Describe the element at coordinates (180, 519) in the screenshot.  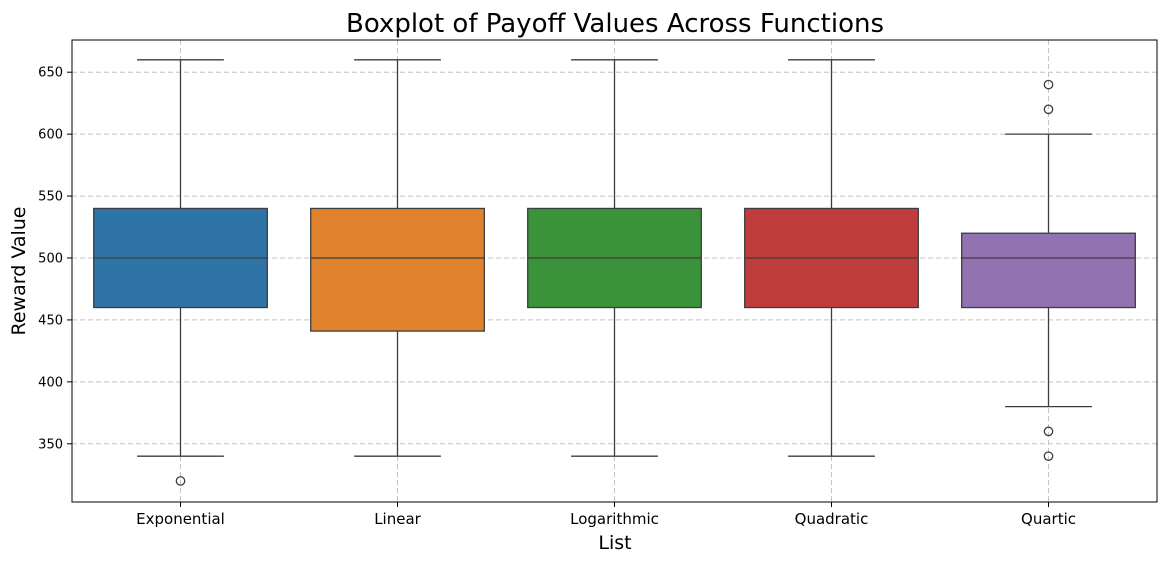
I see `x-tick-label: Exponential` at that location.